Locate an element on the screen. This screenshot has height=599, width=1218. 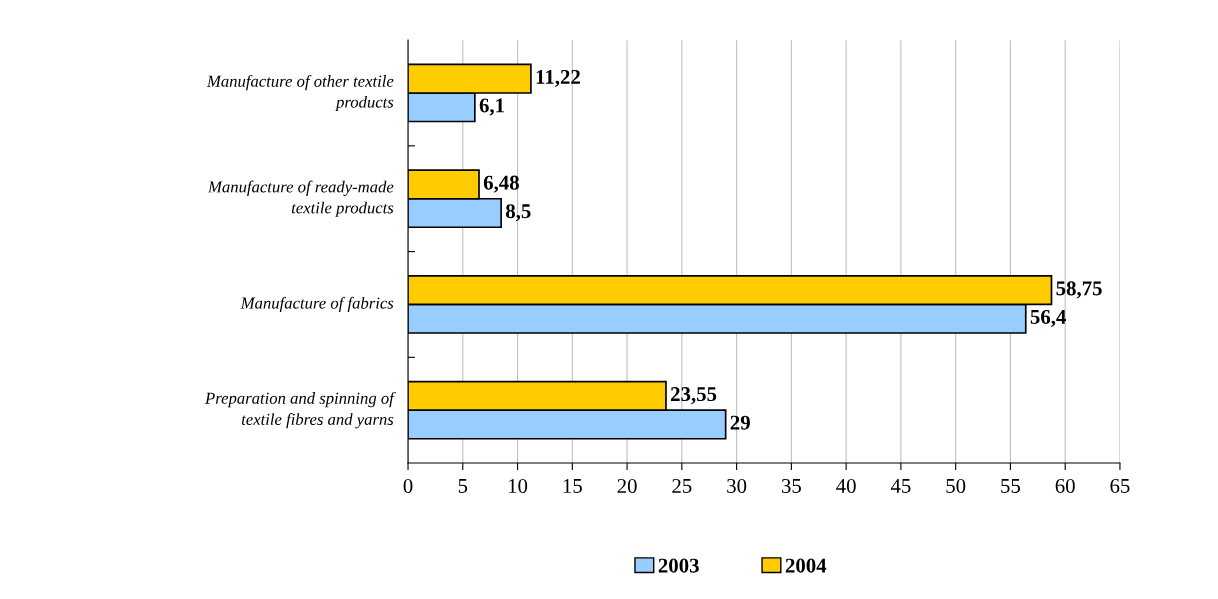
x-tick-label: 30 is located at coordinates (737, 485).